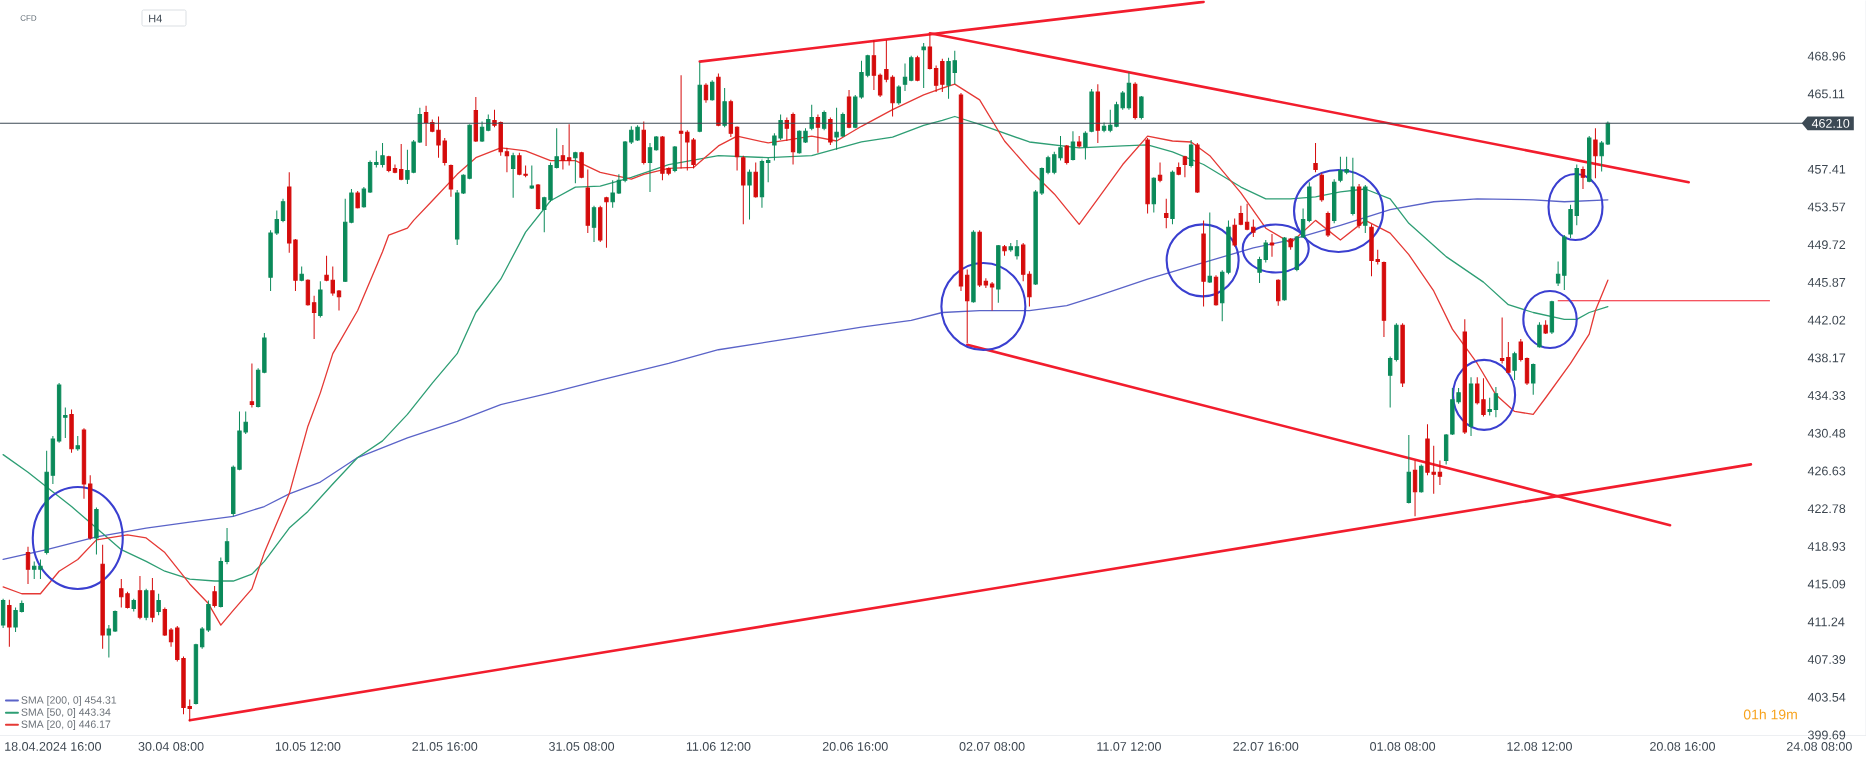 This screenshot has height=759, width=1866. I want to click on y-tick-label: 426.63, so click(1826, 471).